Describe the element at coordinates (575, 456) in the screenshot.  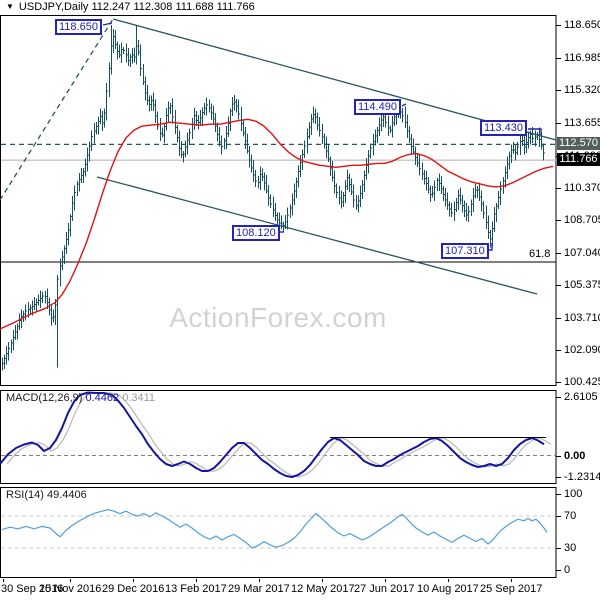
I see `macd-tick-label: 0.00` at that location.